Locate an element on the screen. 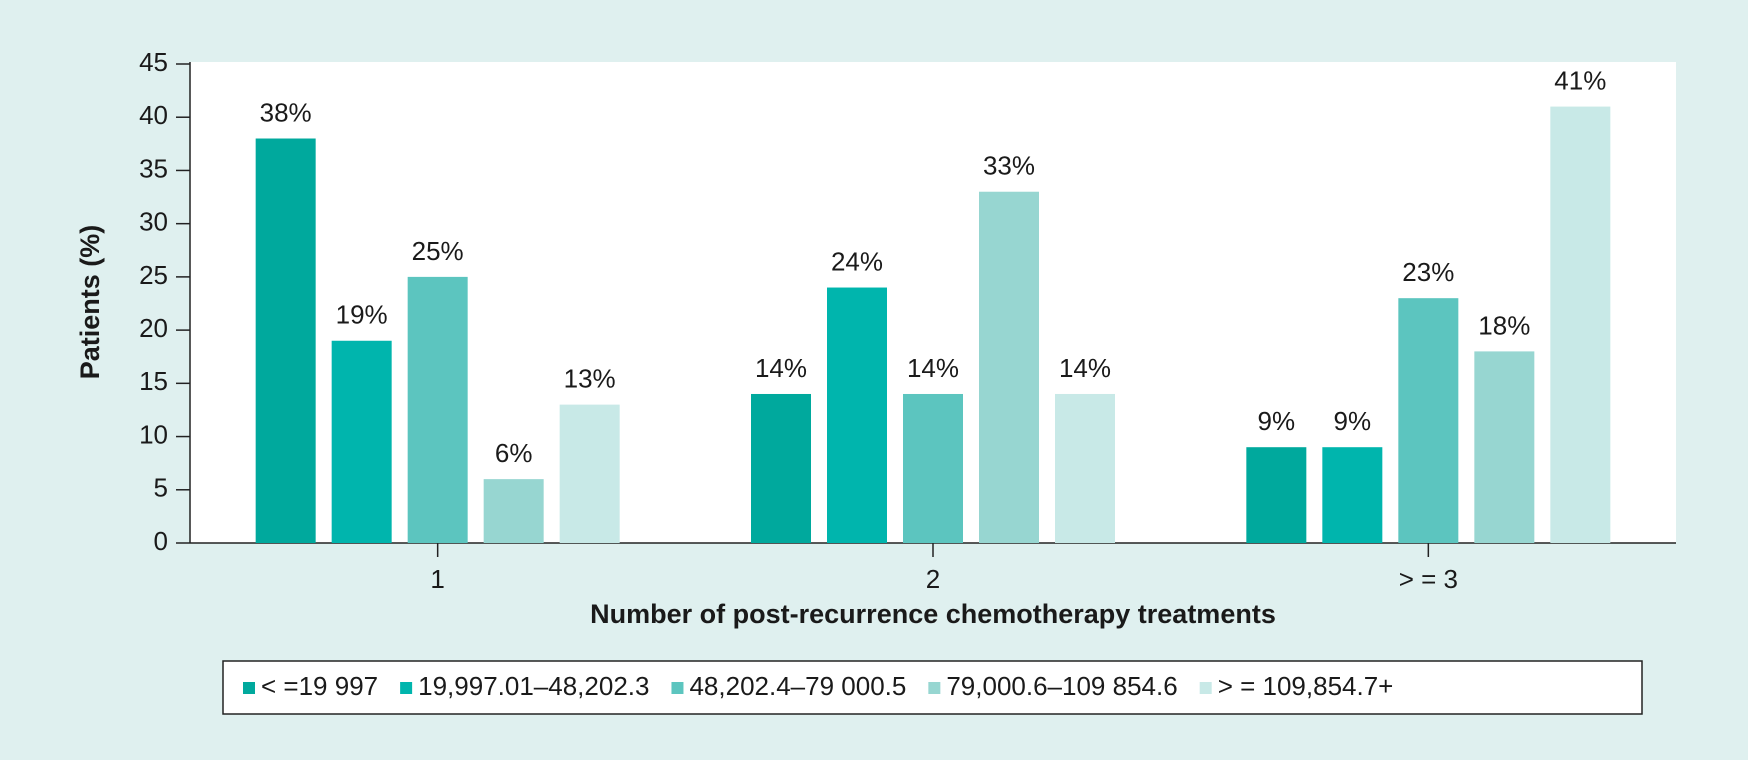  y-tick-label: 5 is located at coordinates (161, 488).